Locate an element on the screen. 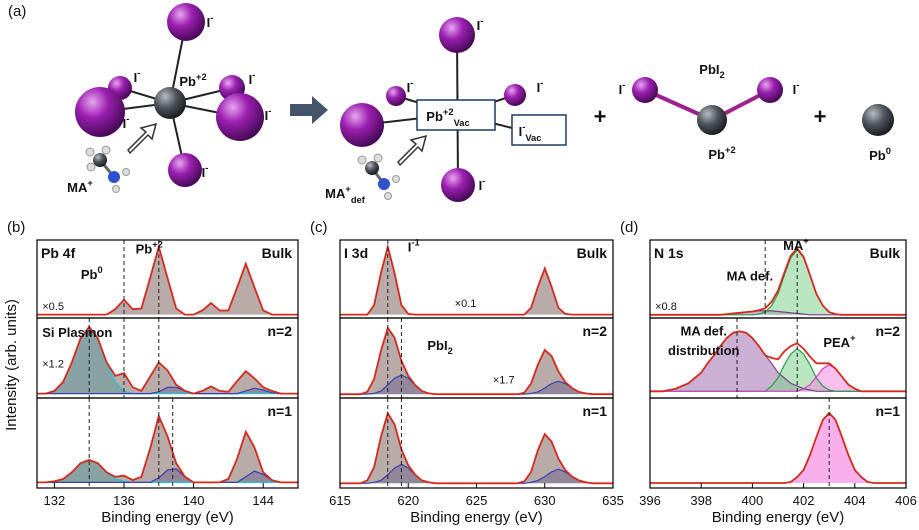 The width and height of the screenshot is (919, 530). annotation: MA def. is located at coordinates (750, 276).